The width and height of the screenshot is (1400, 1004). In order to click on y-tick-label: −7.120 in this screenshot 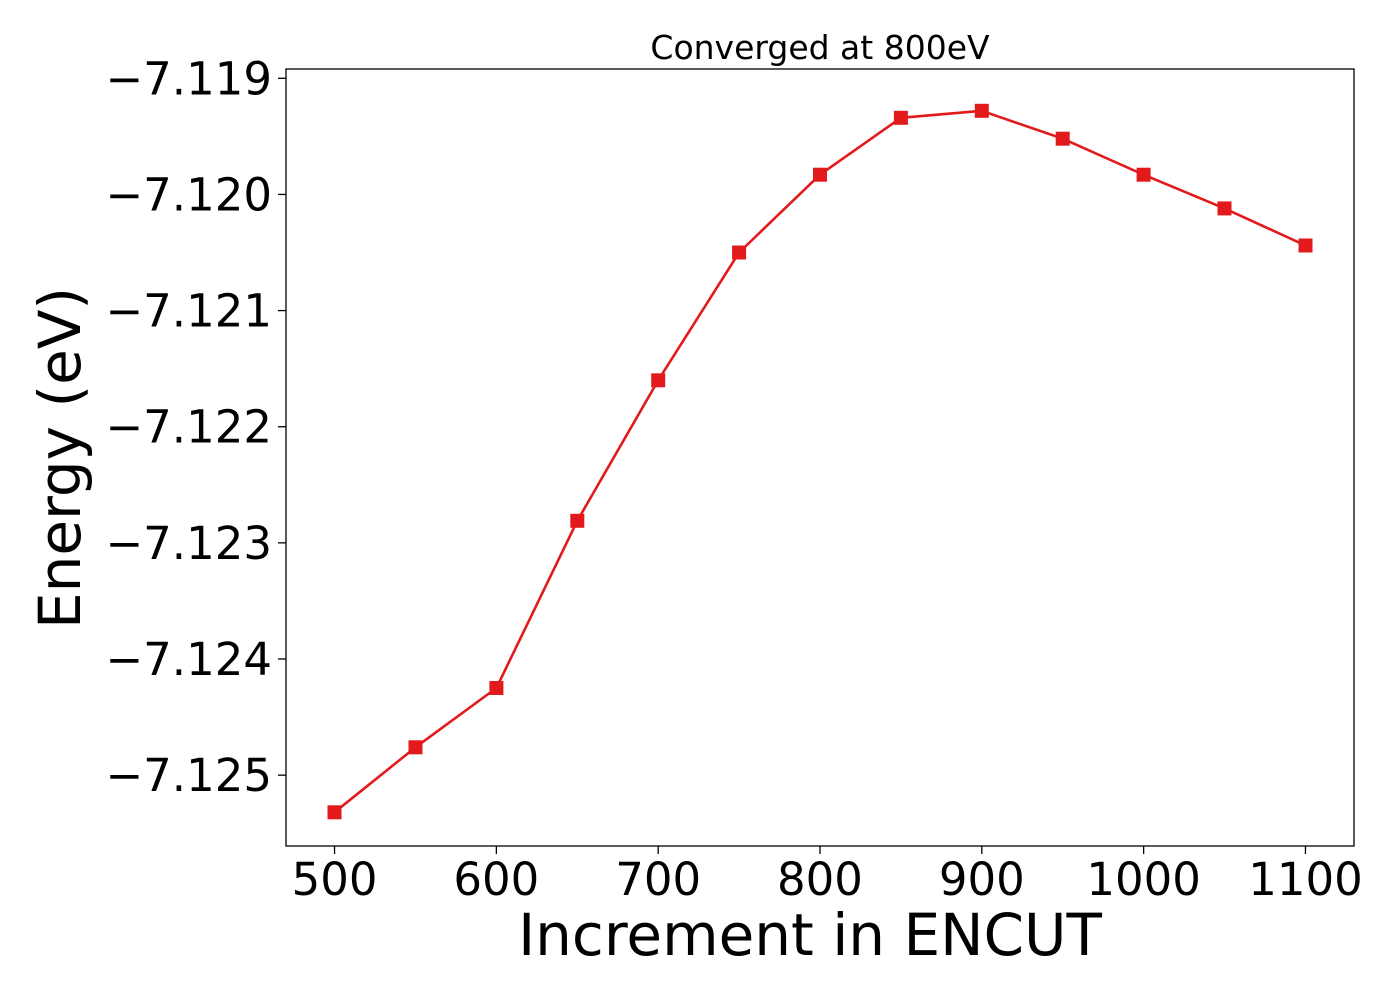, I will do `click(188, 194)`.